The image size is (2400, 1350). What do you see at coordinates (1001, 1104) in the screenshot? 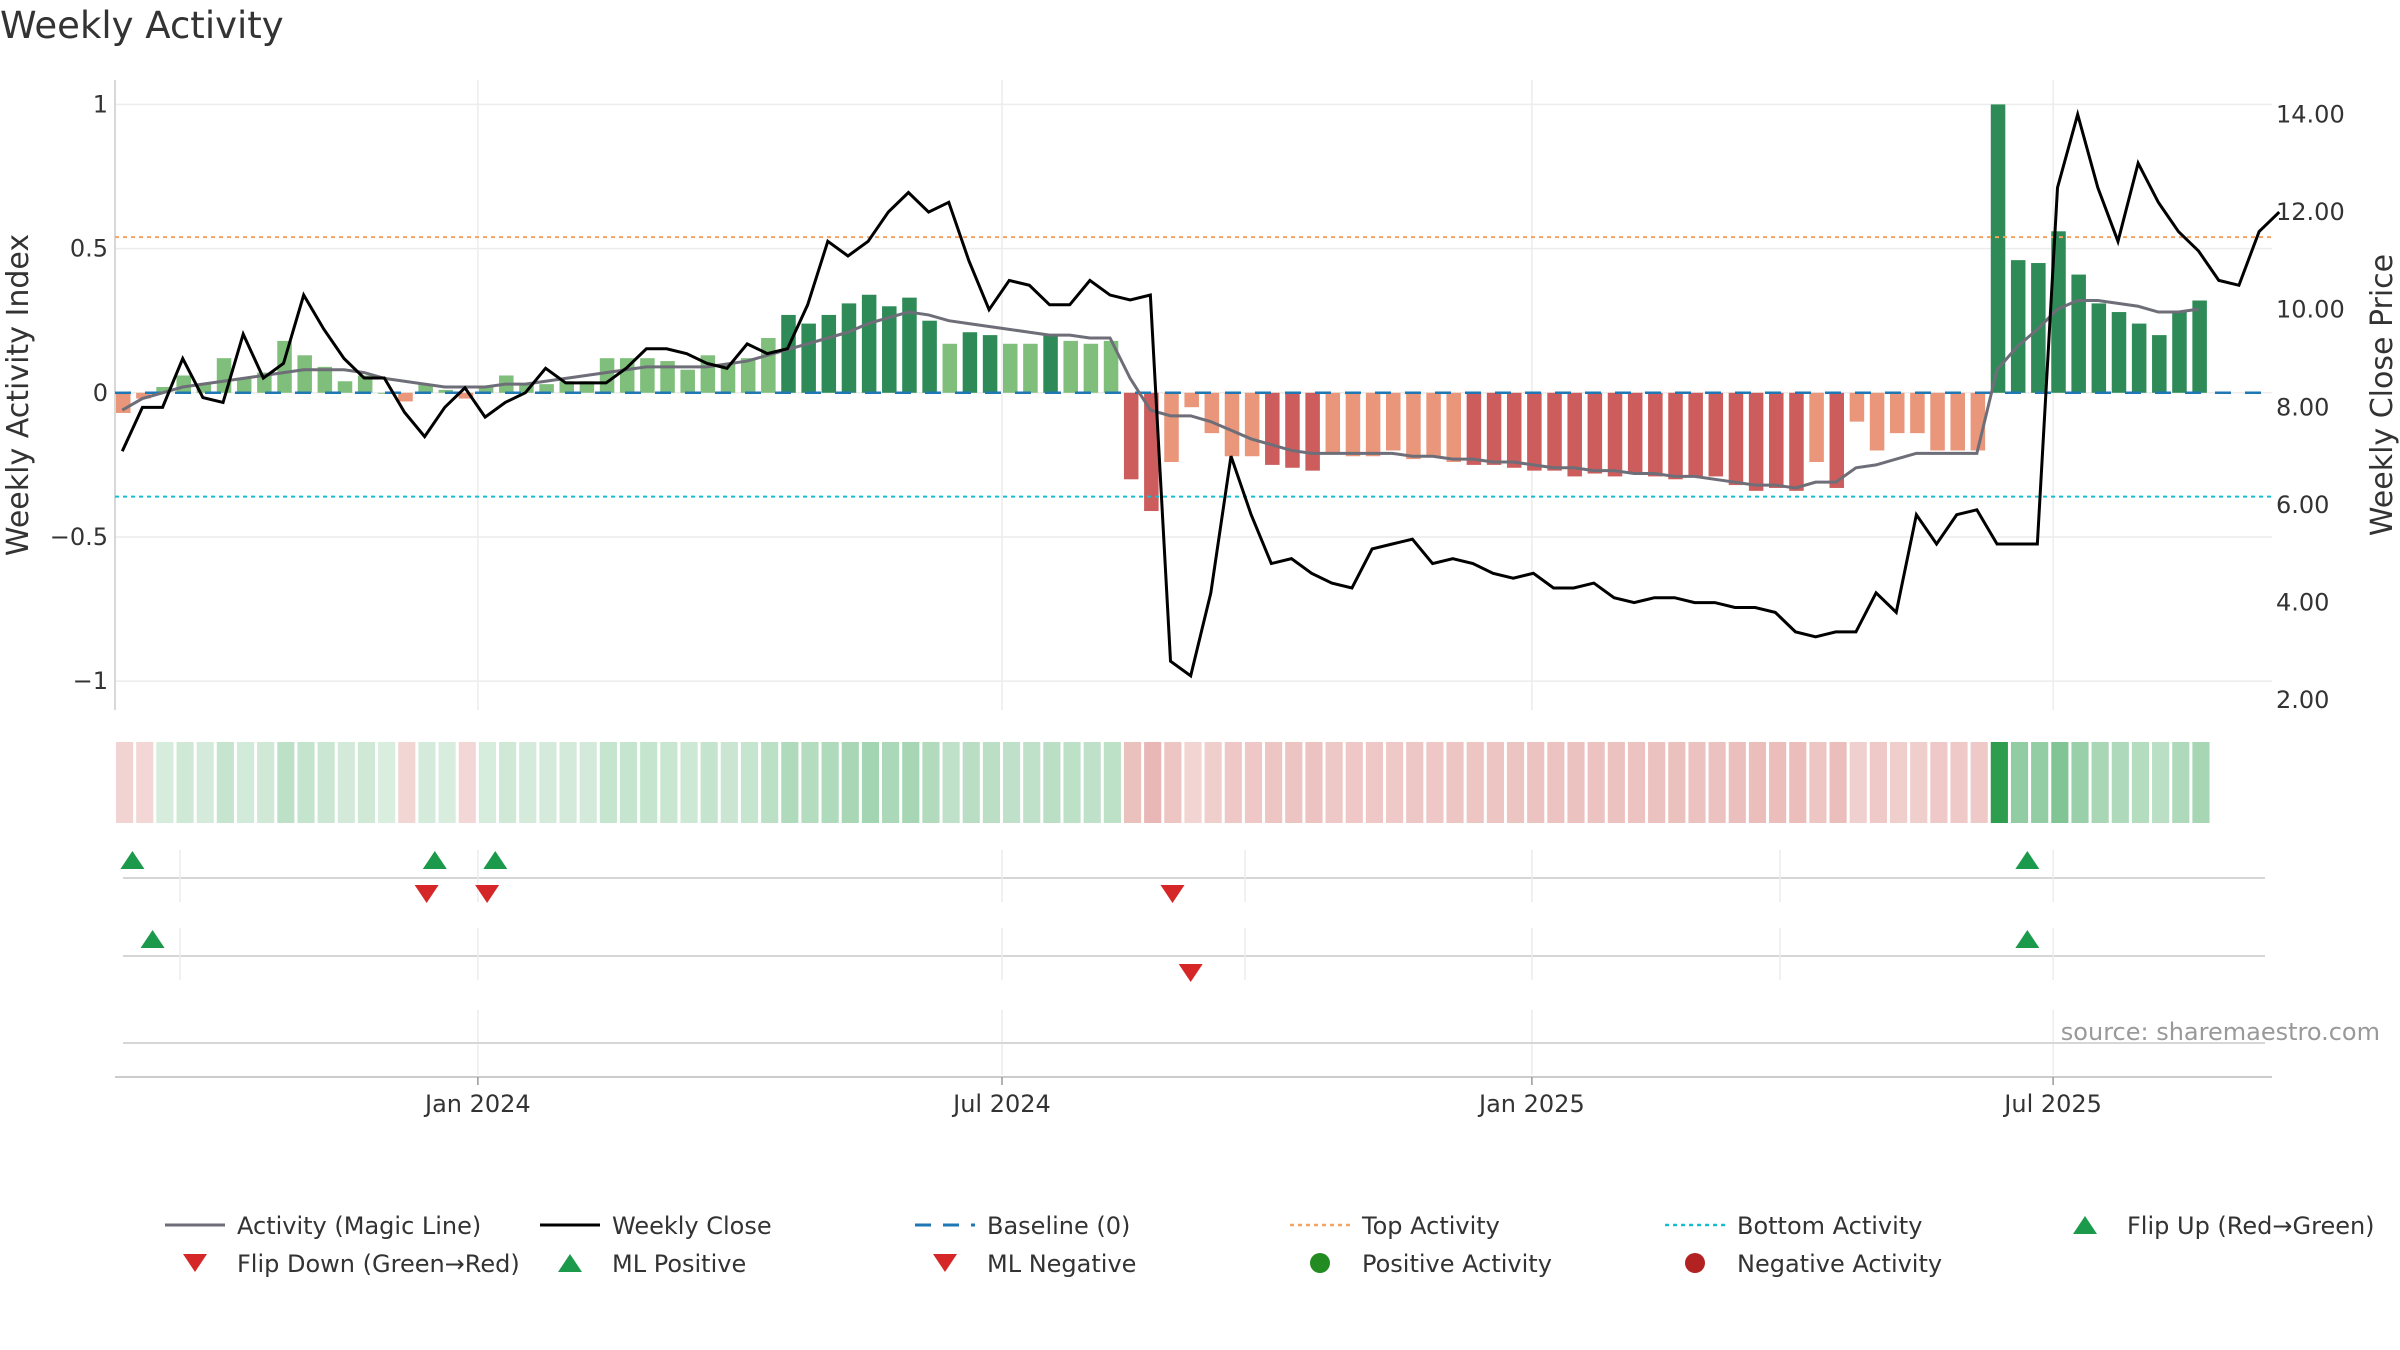
I see `x-tick-label: Jul 2024` at bounding box center [1001, 1104].